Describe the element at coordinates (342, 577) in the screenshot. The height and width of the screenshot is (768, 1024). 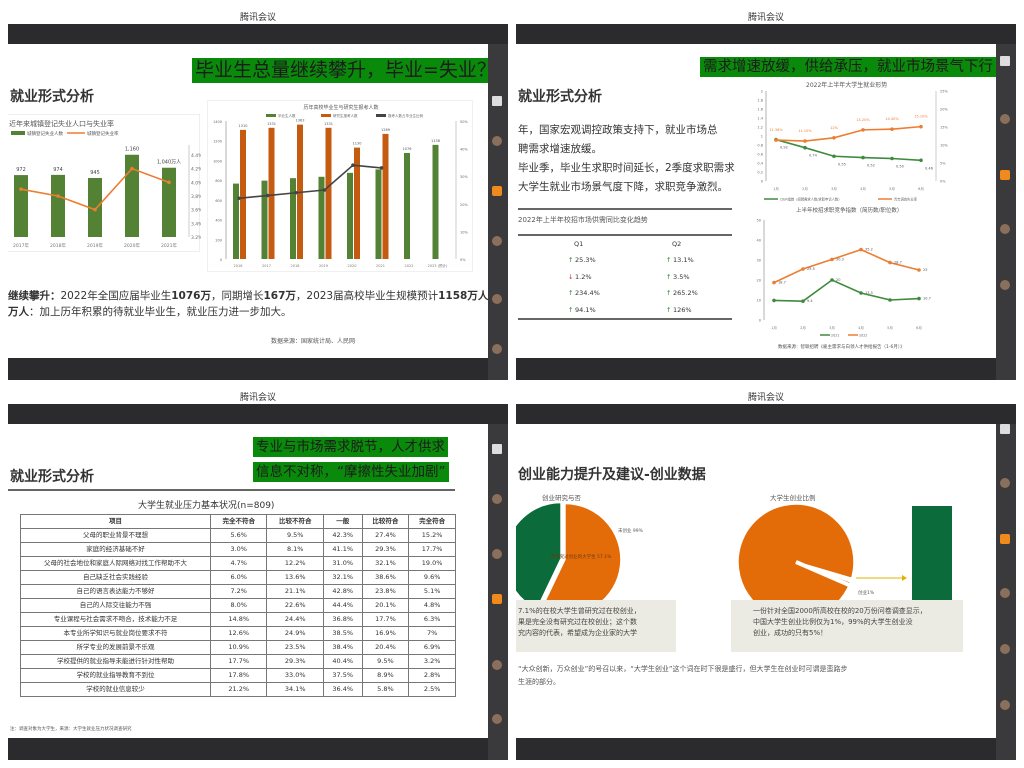
I see `table-cell: 32.1%` at that location.